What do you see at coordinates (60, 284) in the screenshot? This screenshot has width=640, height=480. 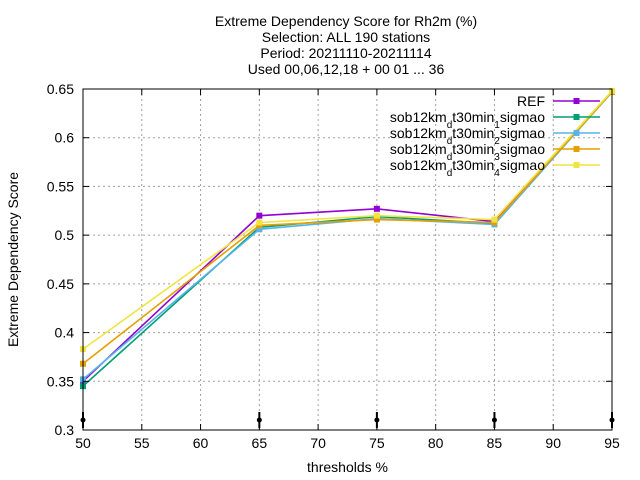 I see `y-tick-label: 0.45` at bounding box center [60, 284].